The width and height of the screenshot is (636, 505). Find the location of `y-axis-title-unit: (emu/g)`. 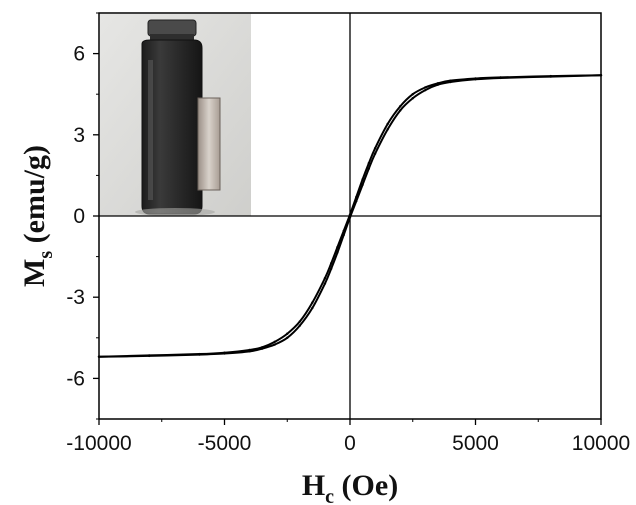

y-axis-title-unit: (emu/g) is located at coordinates (34, 198).